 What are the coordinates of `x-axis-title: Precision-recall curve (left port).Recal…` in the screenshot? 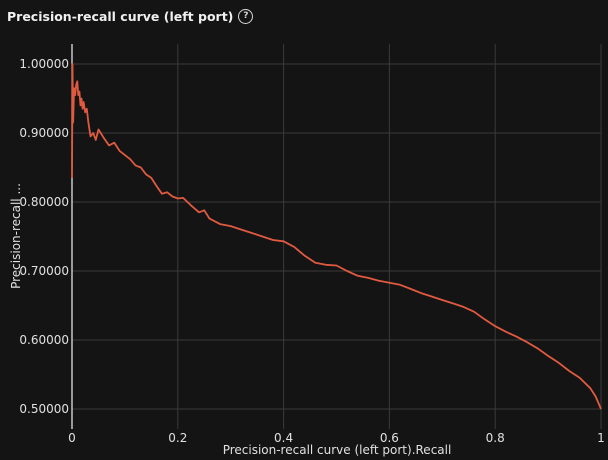 It's located at (337, 450).